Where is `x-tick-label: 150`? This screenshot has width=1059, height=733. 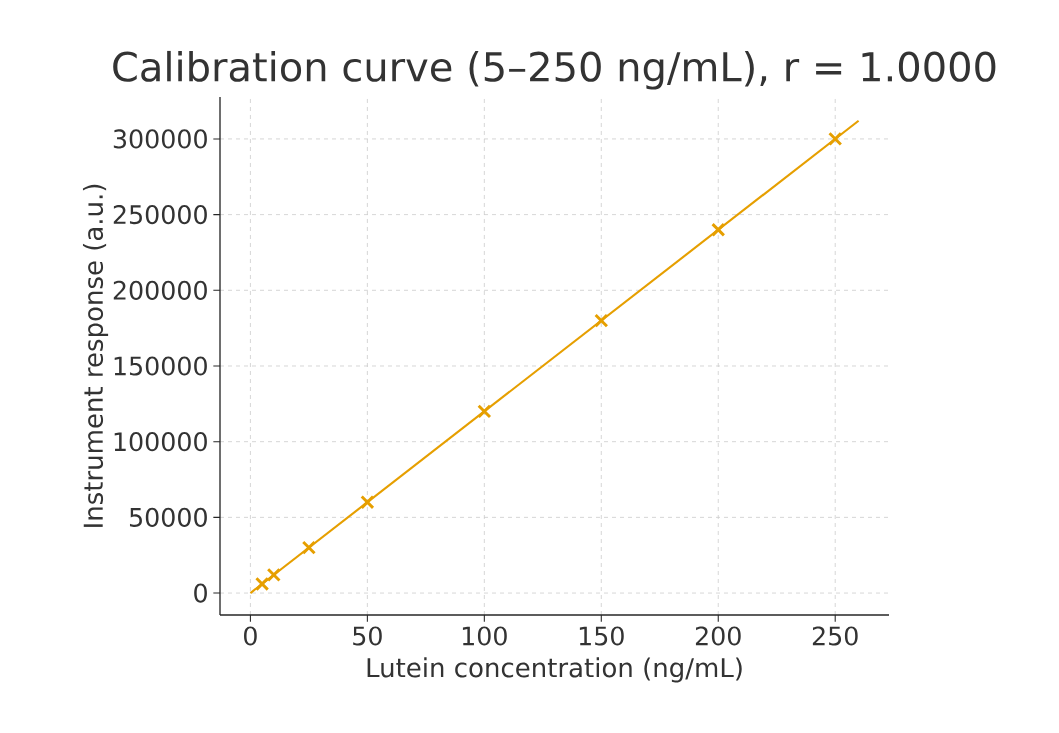 x-tick-label: 150 is located at coordinates (601, 636).